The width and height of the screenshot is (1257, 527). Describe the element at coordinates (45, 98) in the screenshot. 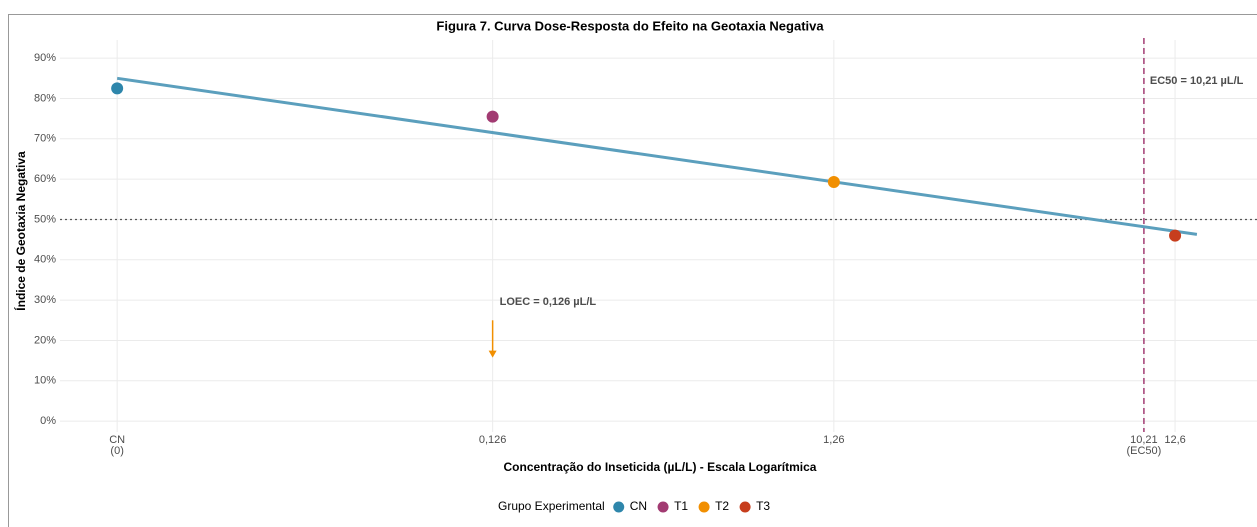

I see `y-tick-label: 80%` at that location.